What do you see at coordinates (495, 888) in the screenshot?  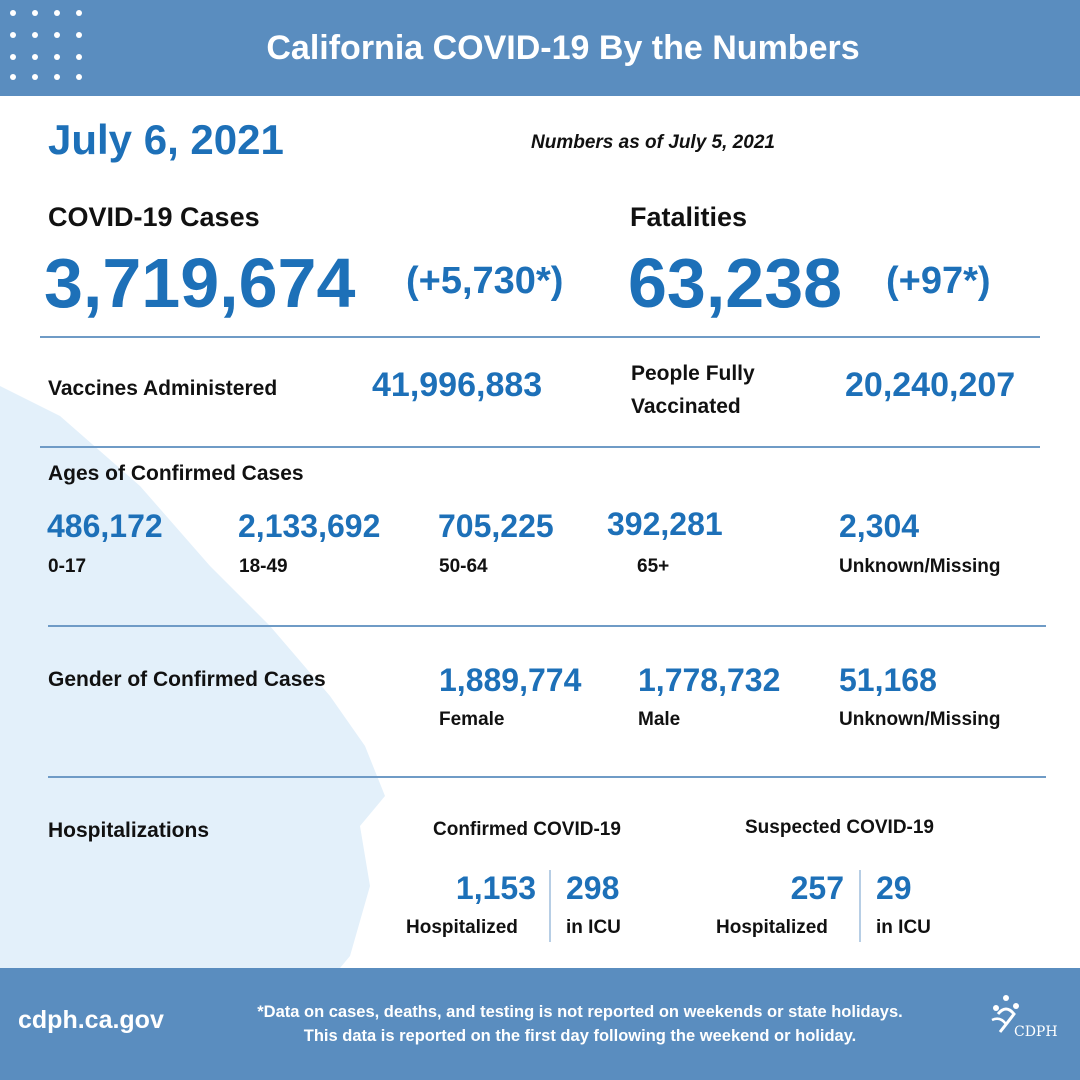 I see `confirmed-hospitalized-value: 1,153` at bounding box center [495, 888].